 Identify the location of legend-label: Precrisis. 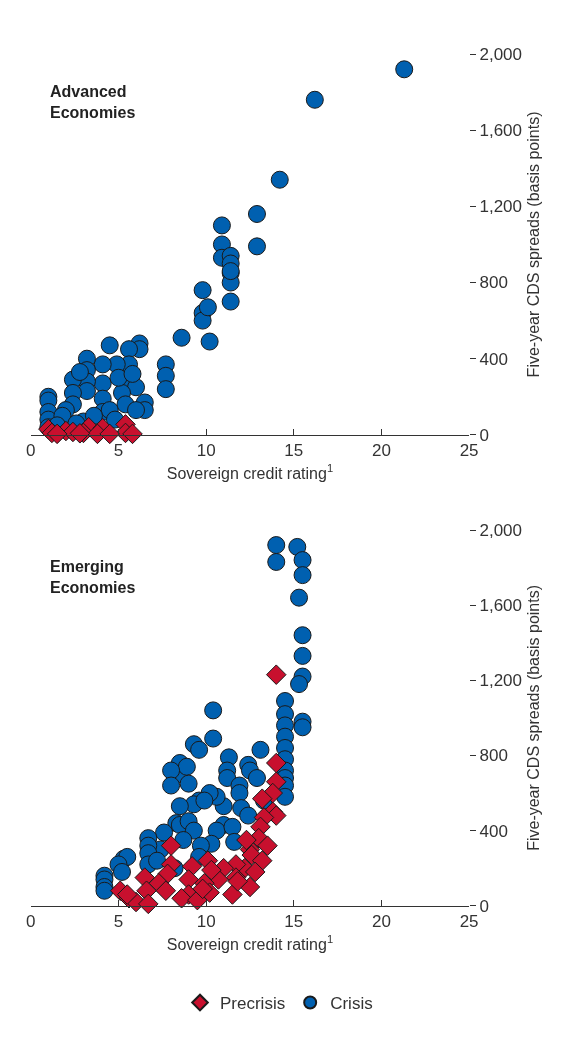
(253, 1004).